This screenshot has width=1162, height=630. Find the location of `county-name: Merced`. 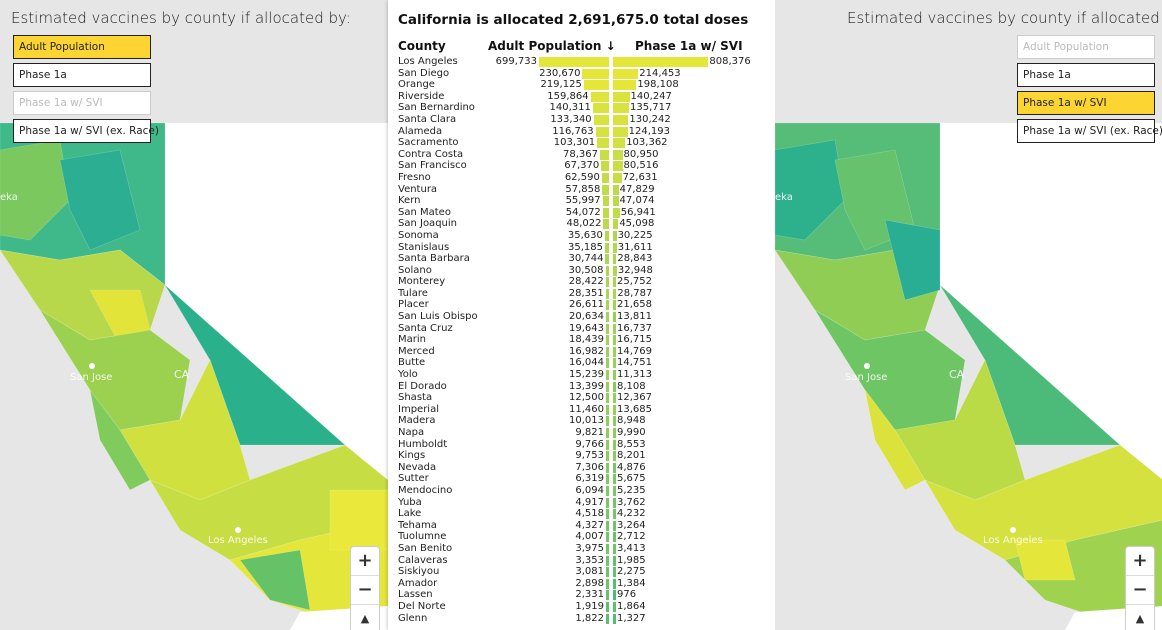

county-name: Merced is located at coordinates (416, 351).